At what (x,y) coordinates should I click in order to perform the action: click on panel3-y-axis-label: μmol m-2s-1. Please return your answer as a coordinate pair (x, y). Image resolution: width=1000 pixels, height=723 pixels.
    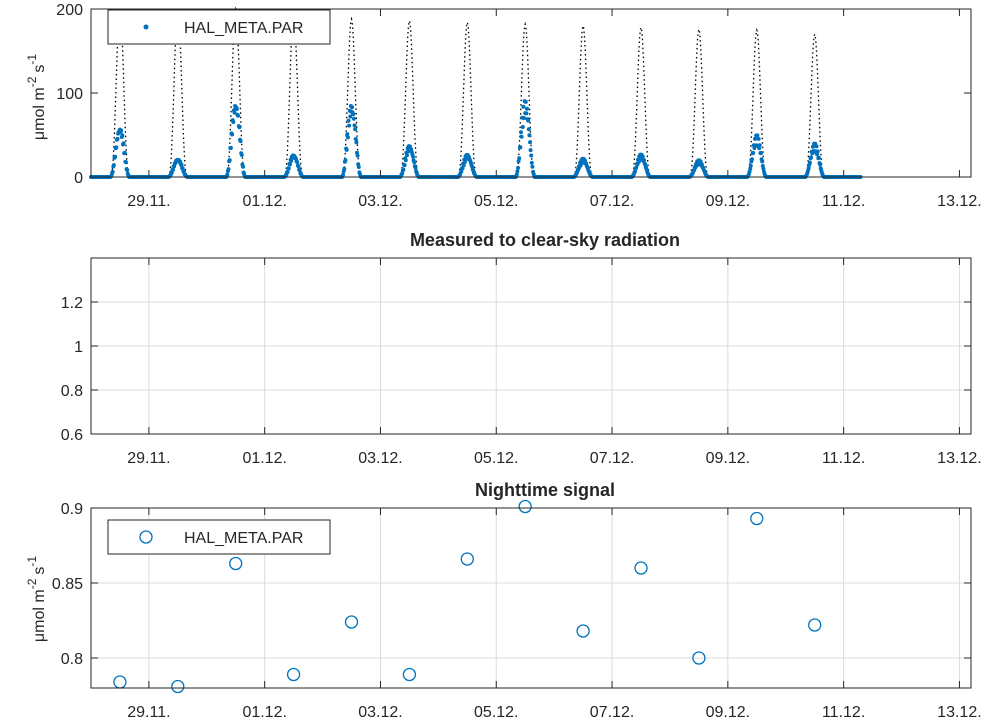
    Looking at the image, I should click on (36, 599).